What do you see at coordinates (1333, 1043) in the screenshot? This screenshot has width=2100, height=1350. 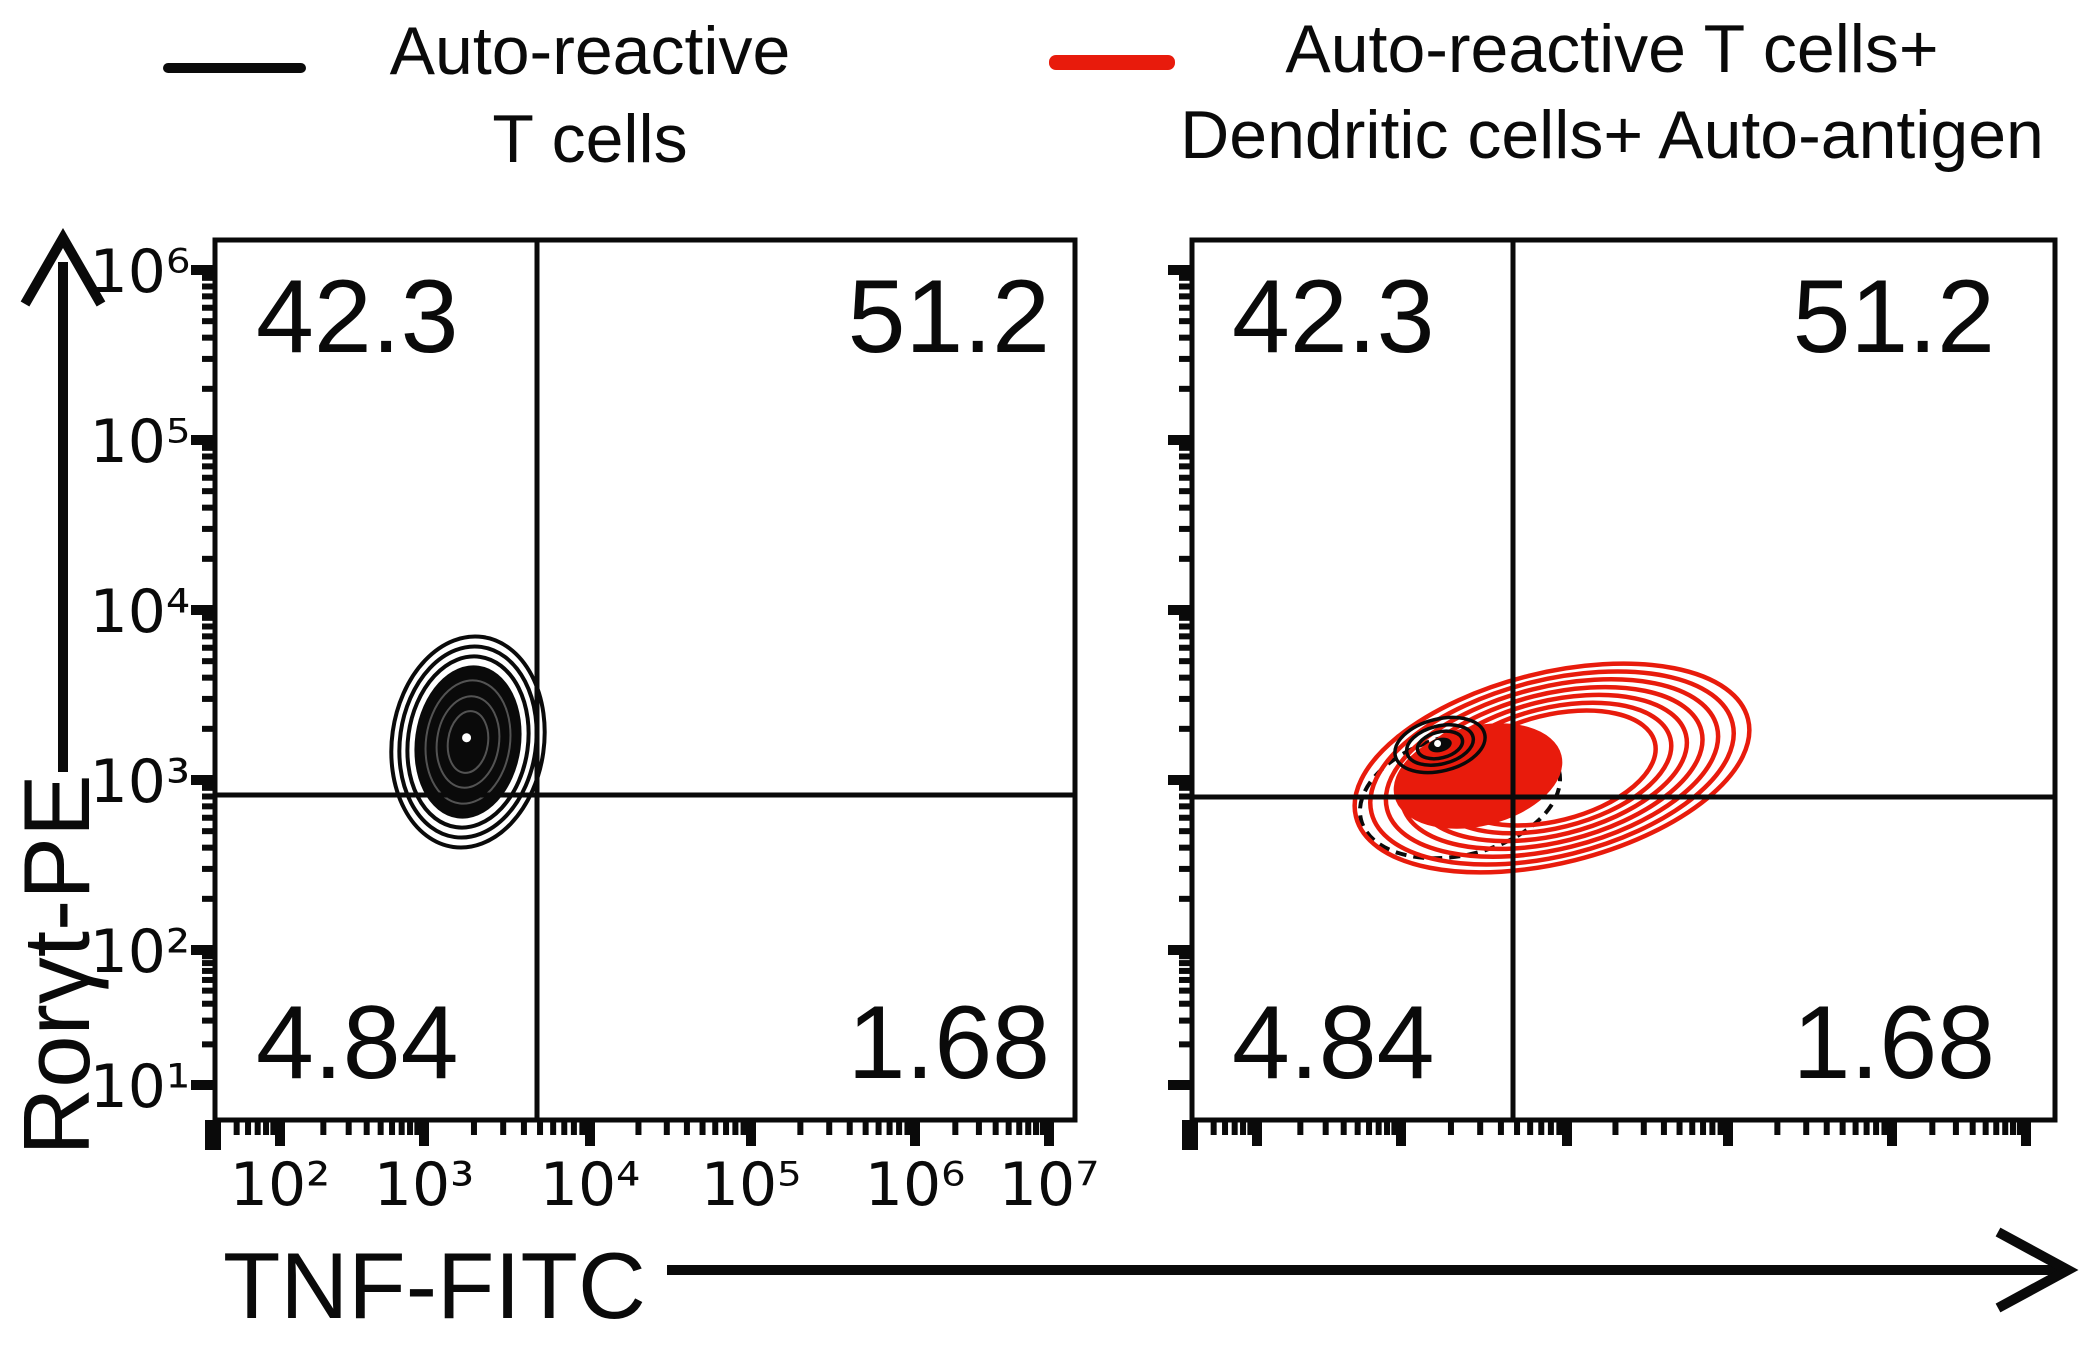 I see `right-quadrant-value-lower-left: 4.84` at bounding box center [1333, 1043].